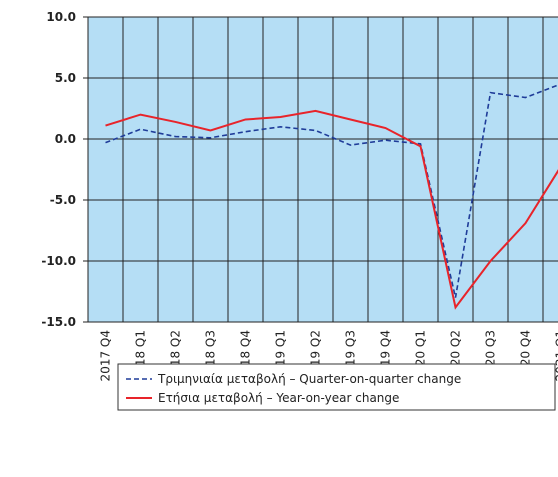 The width and height of the screenshot is (558, 477). What do you see at coordinates (106, 355) in the screenshot?
I see `x-tick-label: 2017 Q4` at bounding box center [106, 355].